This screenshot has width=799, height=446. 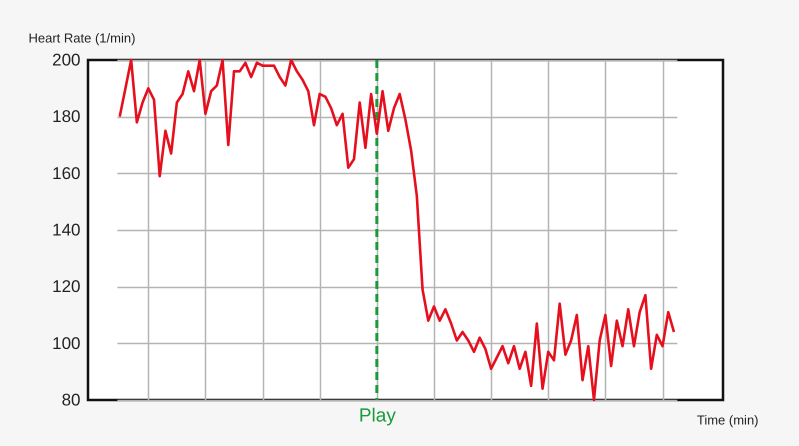 I want to click on y-tick-label: 80, so click(x=71, y=400).